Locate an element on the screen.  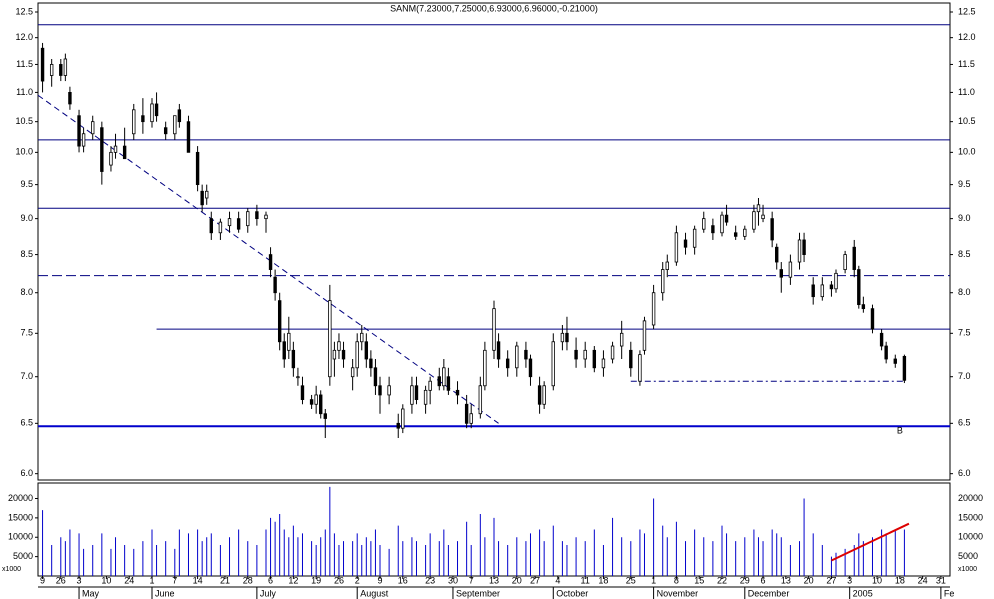
month-label: Fe is located at coordinates (949, 593).